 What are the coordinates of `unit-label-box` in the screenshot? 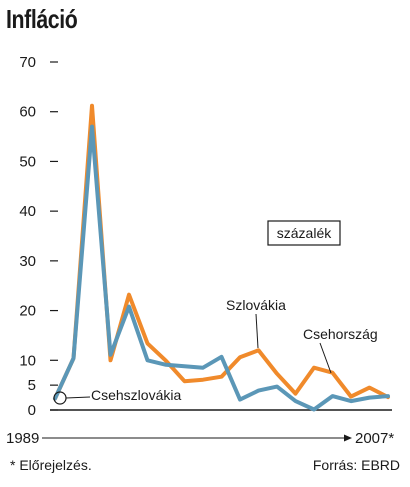 It's located at (304, 233).